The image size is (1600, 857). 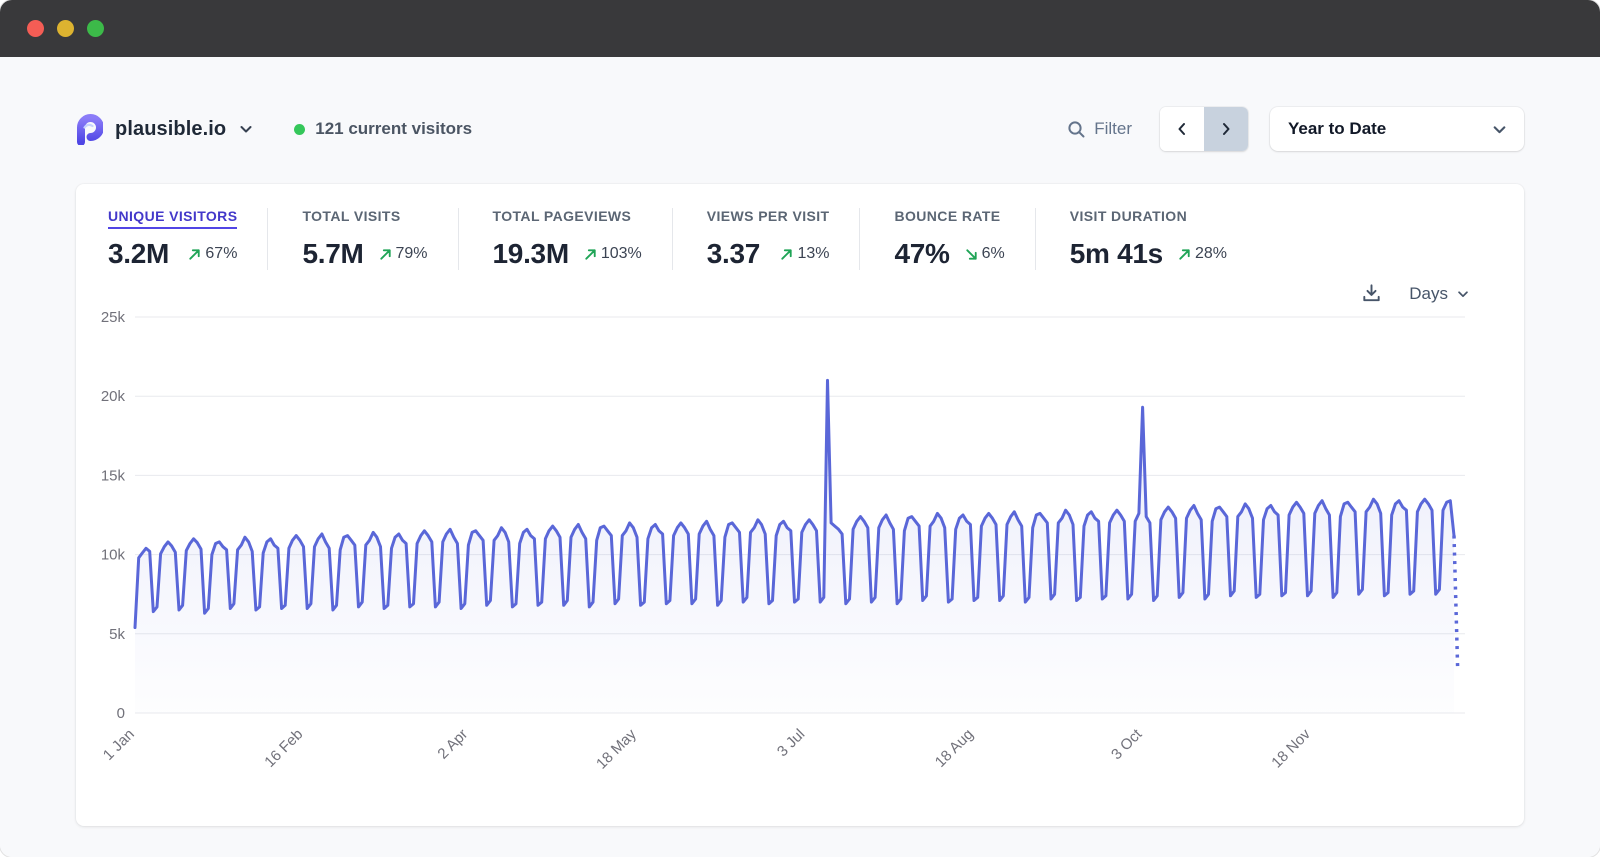 I want to click on stat-label: TOTAL VISITS, so click(x=351, y=216).